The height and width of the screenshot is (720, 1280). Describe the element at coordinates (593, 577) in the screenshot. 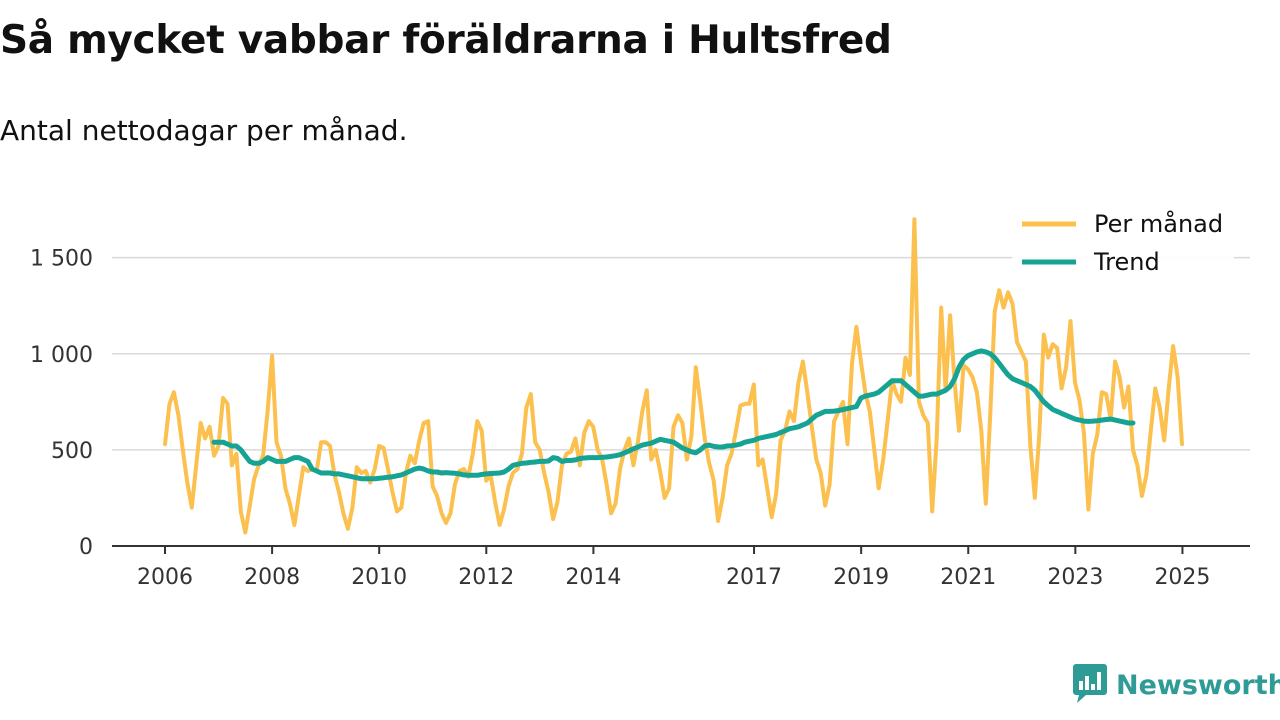

I see `x-tick-label: 2014` at that location.